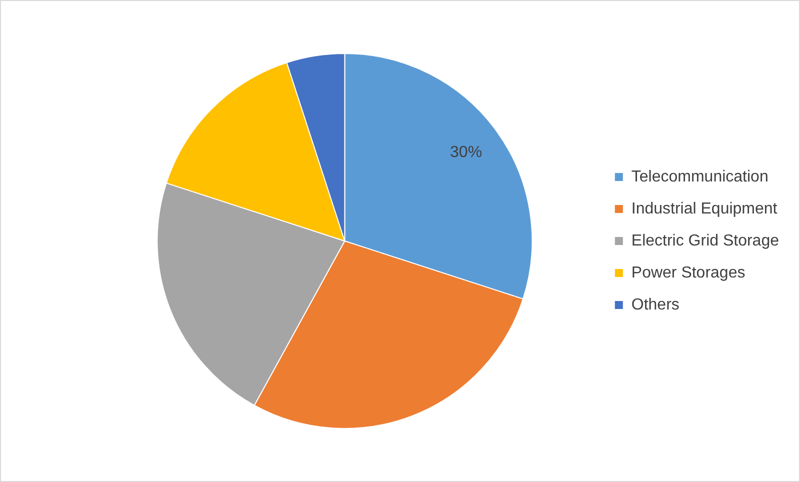  Describe the element at coordinates (705, 241) in the screenshot. I see `legend-label: Electric Grid Storage` at that location.